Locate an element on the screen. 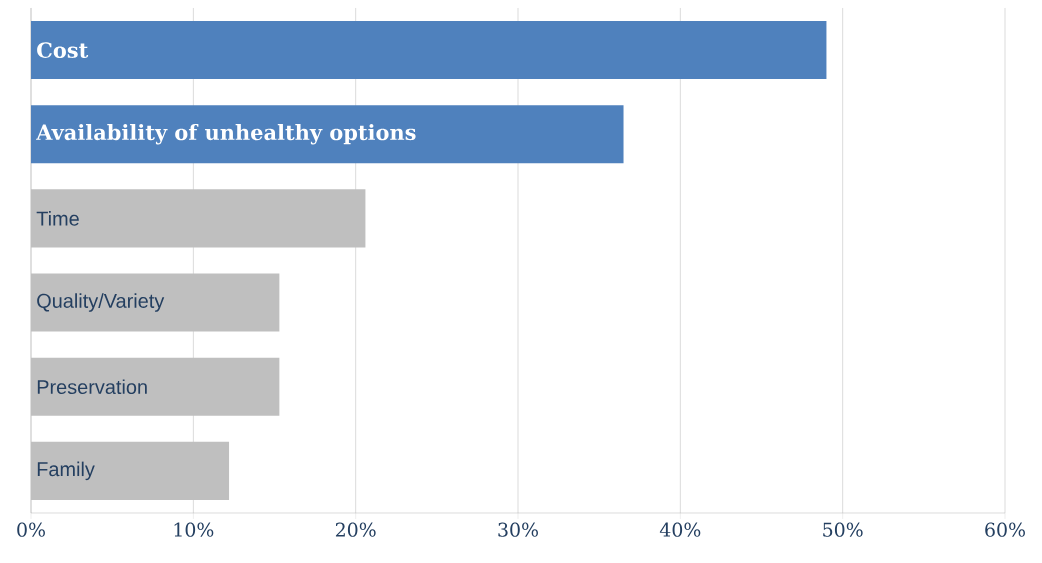 The width and height of the screenshot is (1042, 563). y-tick-label: Time is located at coordinates (57, 218).